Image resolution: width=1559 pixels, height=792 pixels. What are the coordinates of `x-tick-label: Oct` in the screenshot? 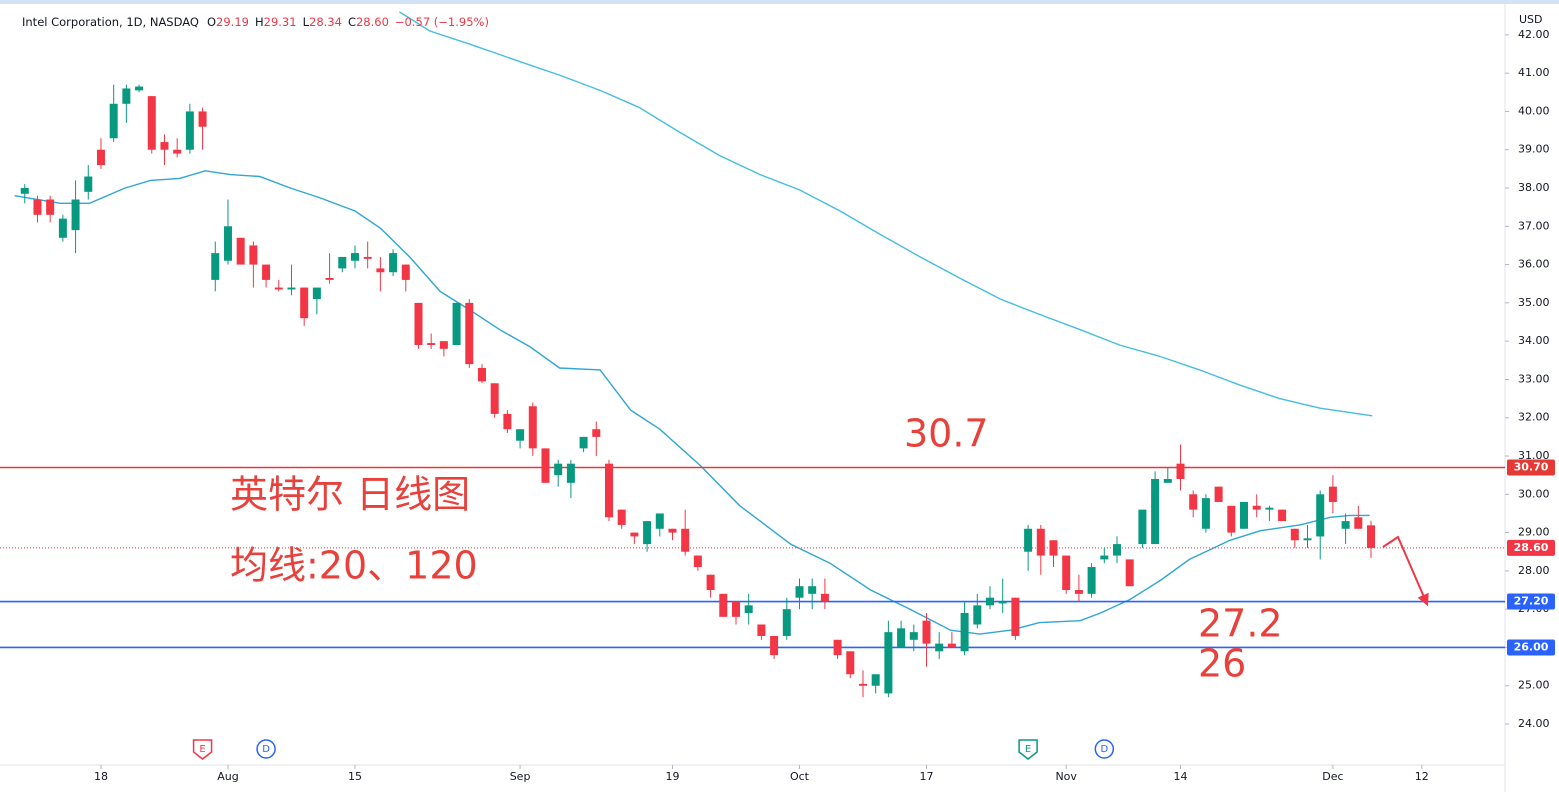 It's located at (800, 776).